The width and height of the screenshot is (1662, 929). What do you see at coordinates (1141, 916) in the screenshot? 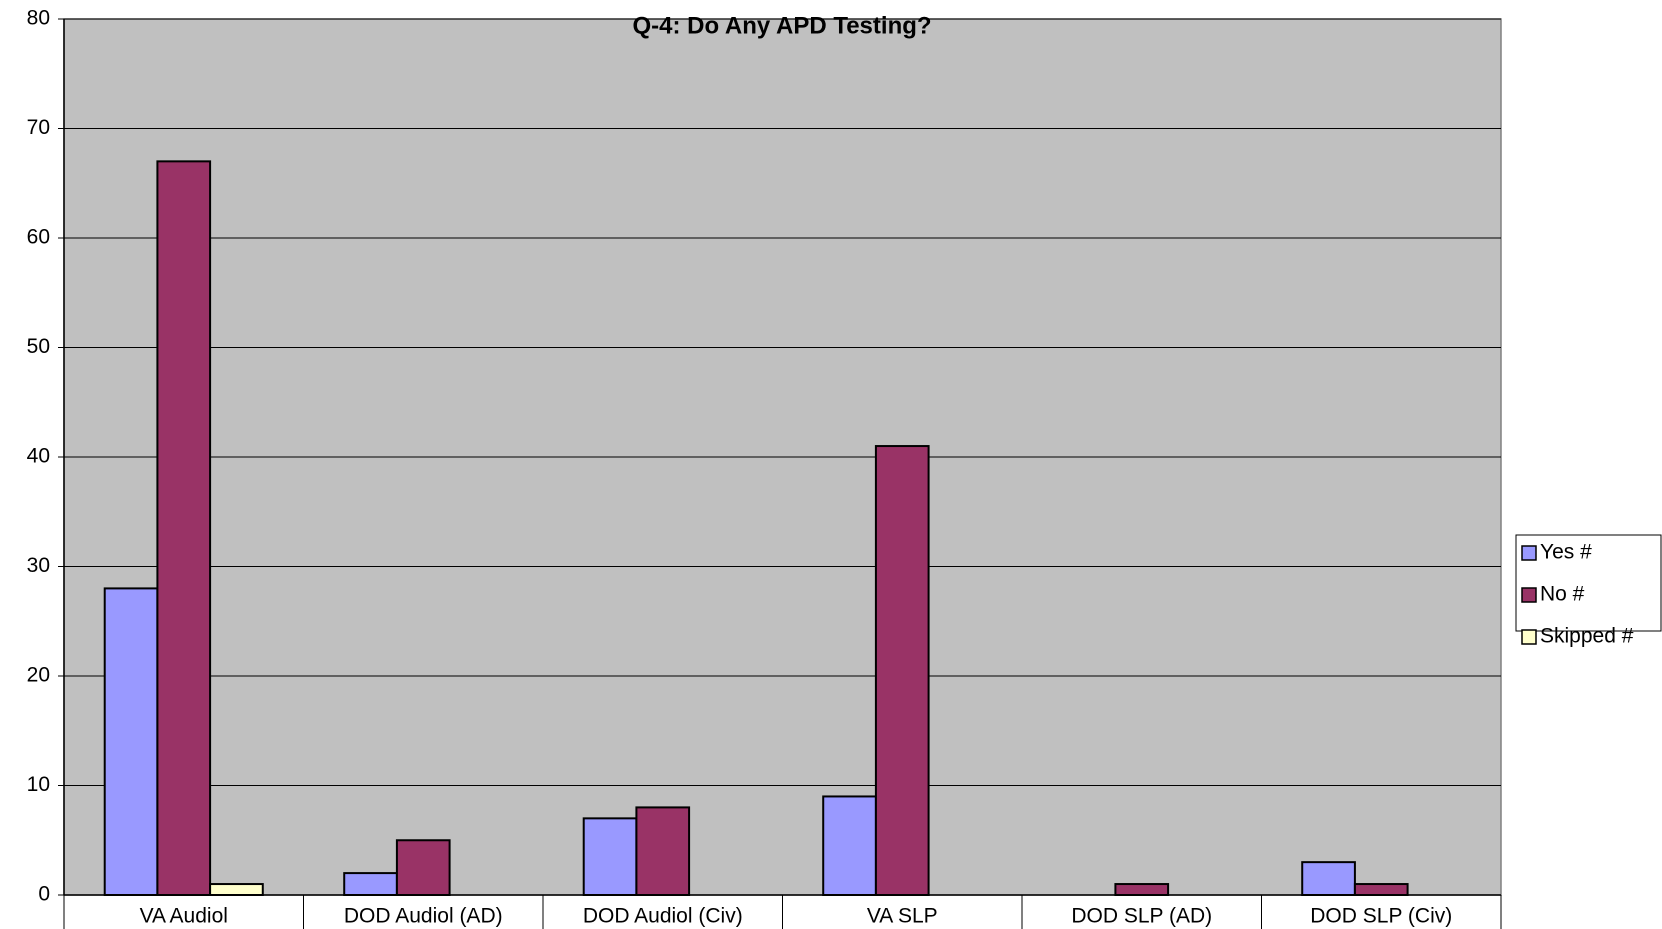
I see `x-tick-label: DOD SLP (AD)` at bounding box center [1141, 916].